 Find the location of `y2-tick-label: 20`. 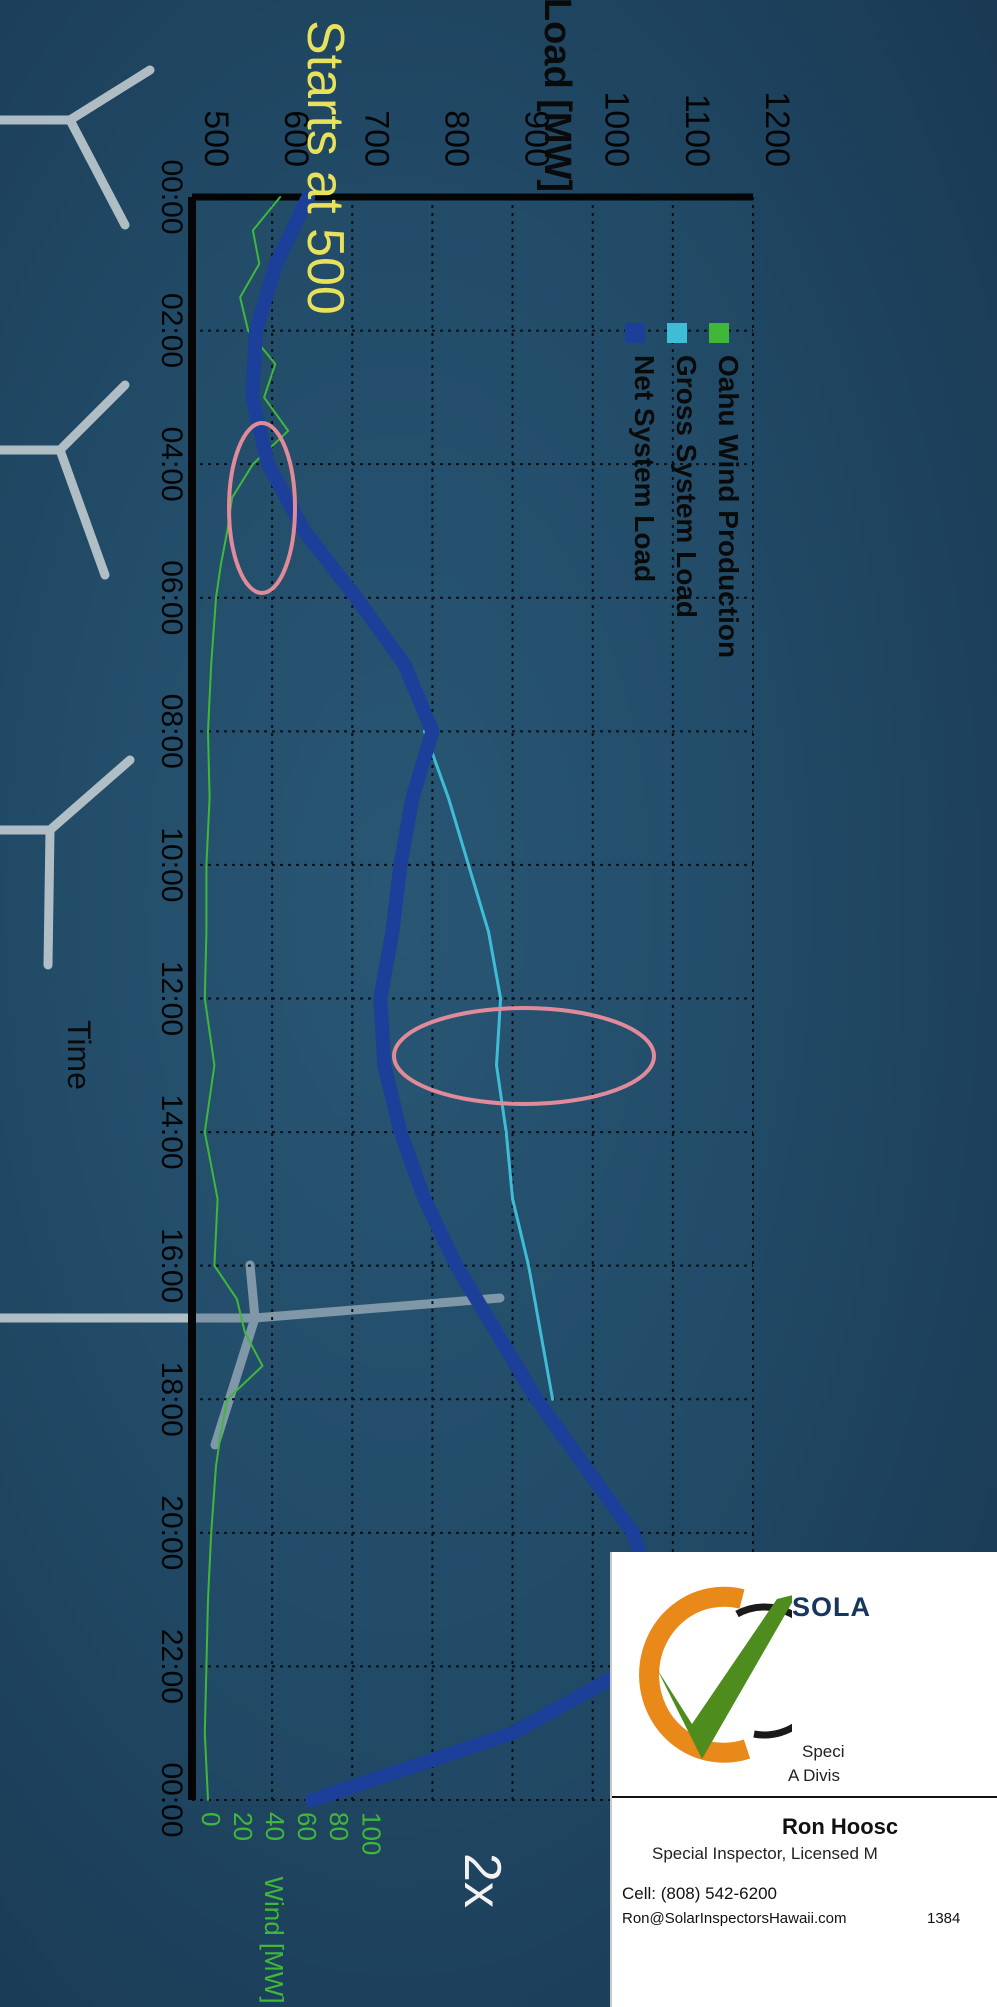

y2-tick-label: 20 is located at coordinates (243, 1826).